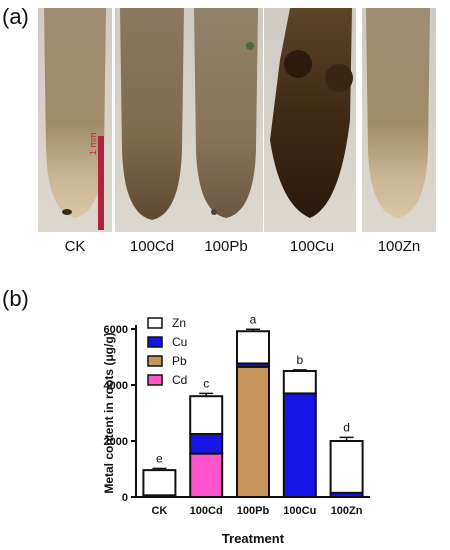  I want to click on root-label-100cd: 100Cd, so click(152, 246).